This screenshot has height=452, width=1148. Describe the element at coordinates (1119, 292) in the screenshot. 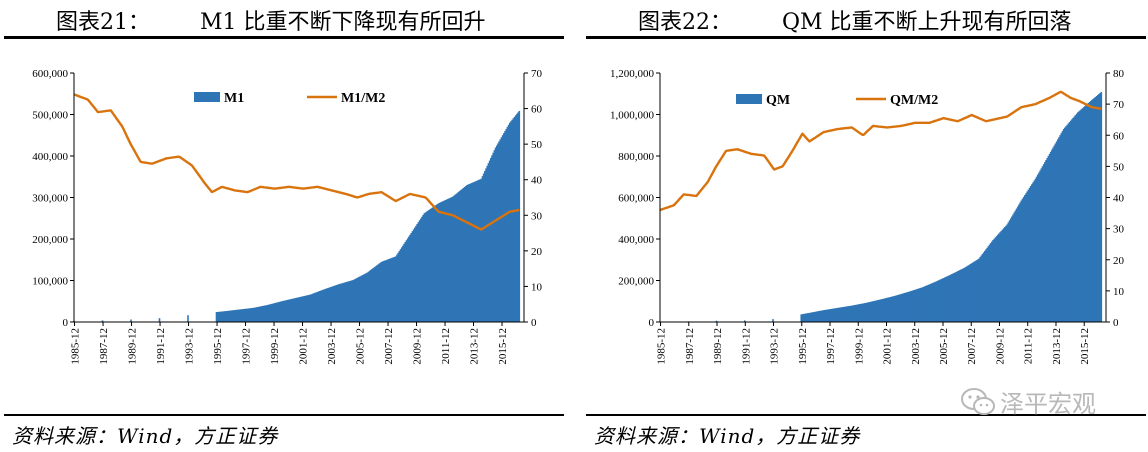

I see `right-y-tick-label: 10` at that location.